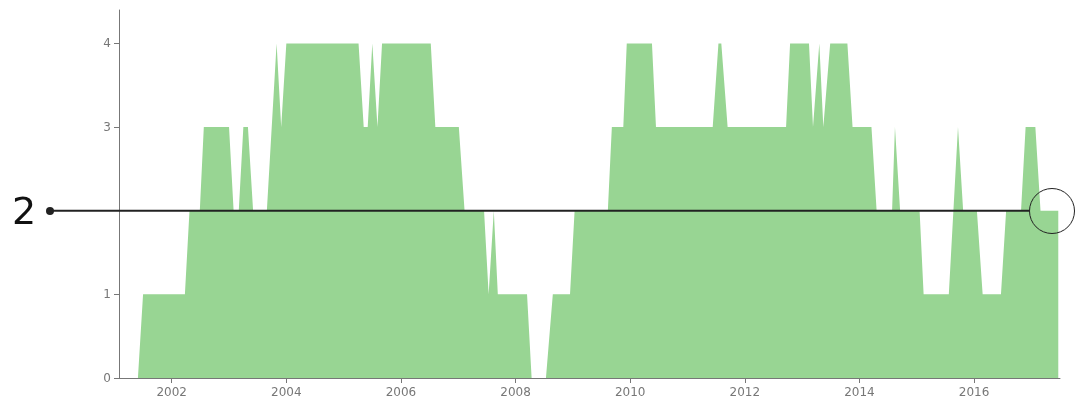 This screenshot has width=1086, height=404. What do you see at coordinates (107, 378) in the screenshot?
I see `y-tick-label: 0` at bounding box center [107, 378].